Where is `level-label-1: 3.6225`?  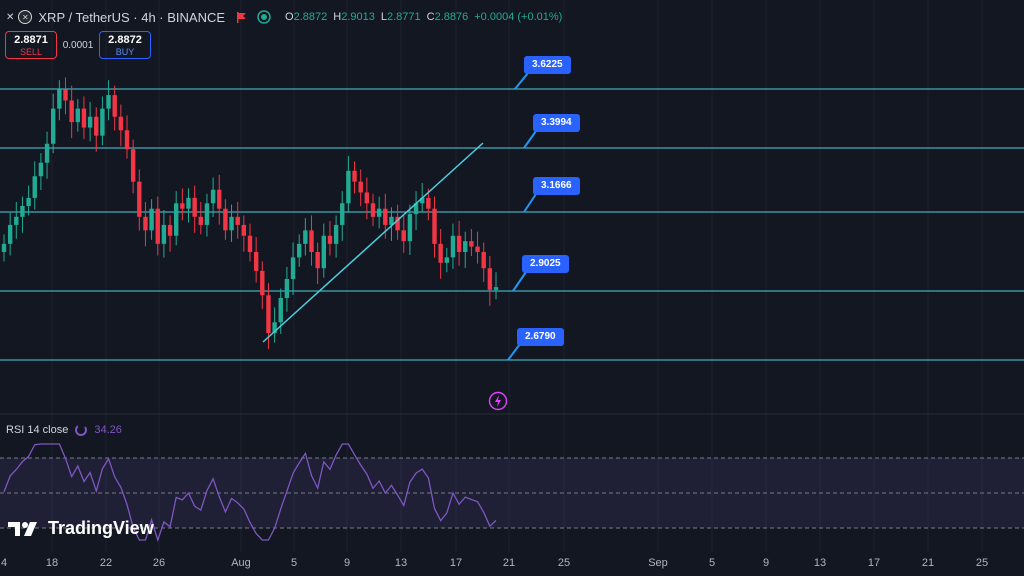
level-label-1: 3.6225 is located at coordinates (547, 65).